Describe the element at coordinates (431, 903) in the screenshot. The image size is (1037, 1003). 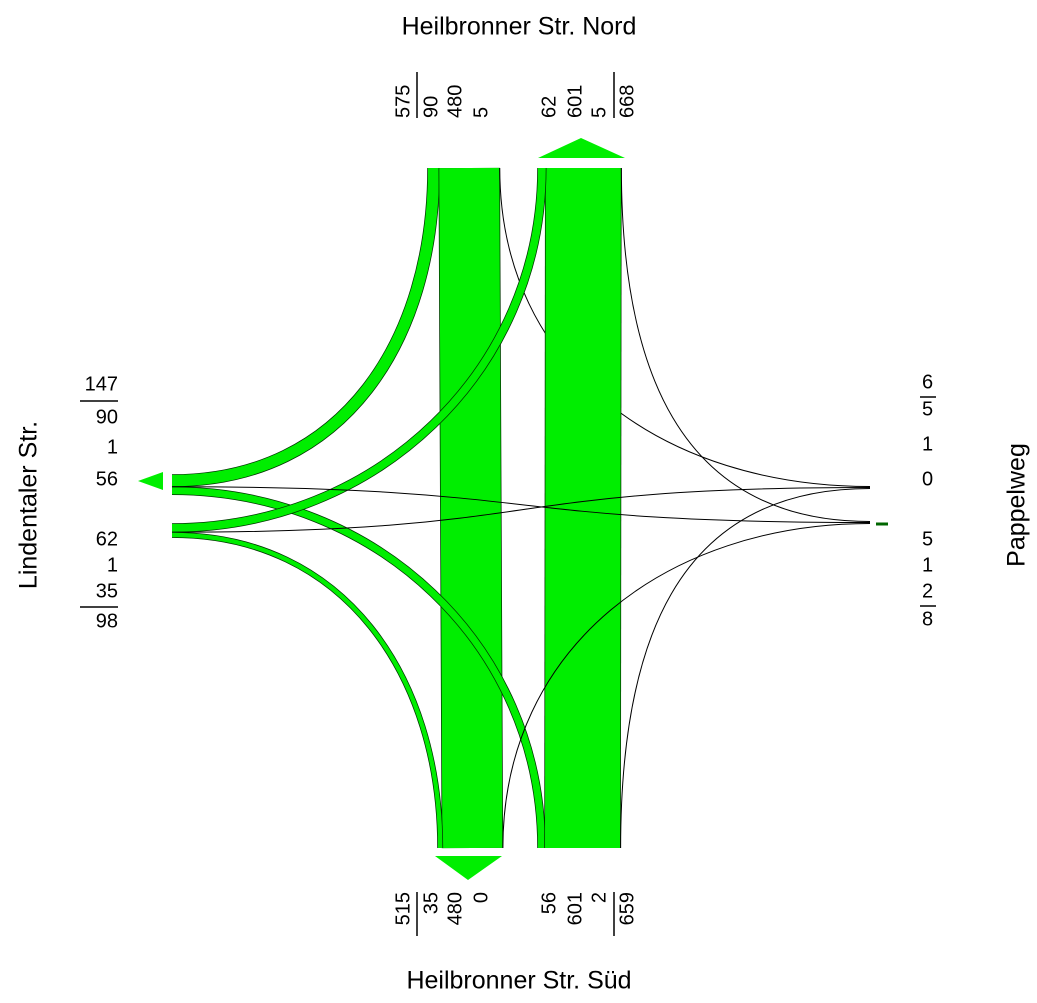
I see `south-count: 35` at that location.